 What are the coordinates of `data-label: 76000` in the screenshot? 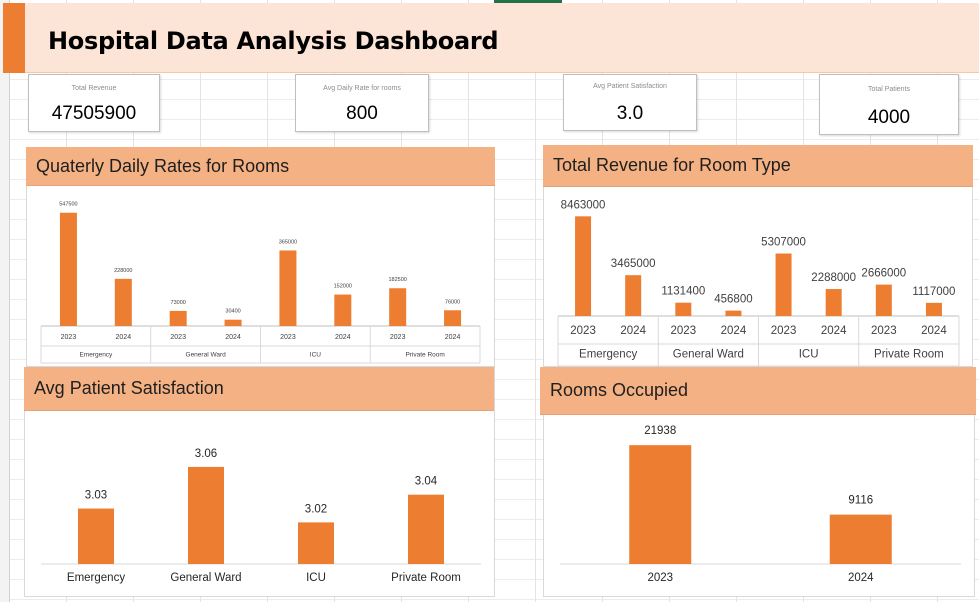 It's located at (452, 302).